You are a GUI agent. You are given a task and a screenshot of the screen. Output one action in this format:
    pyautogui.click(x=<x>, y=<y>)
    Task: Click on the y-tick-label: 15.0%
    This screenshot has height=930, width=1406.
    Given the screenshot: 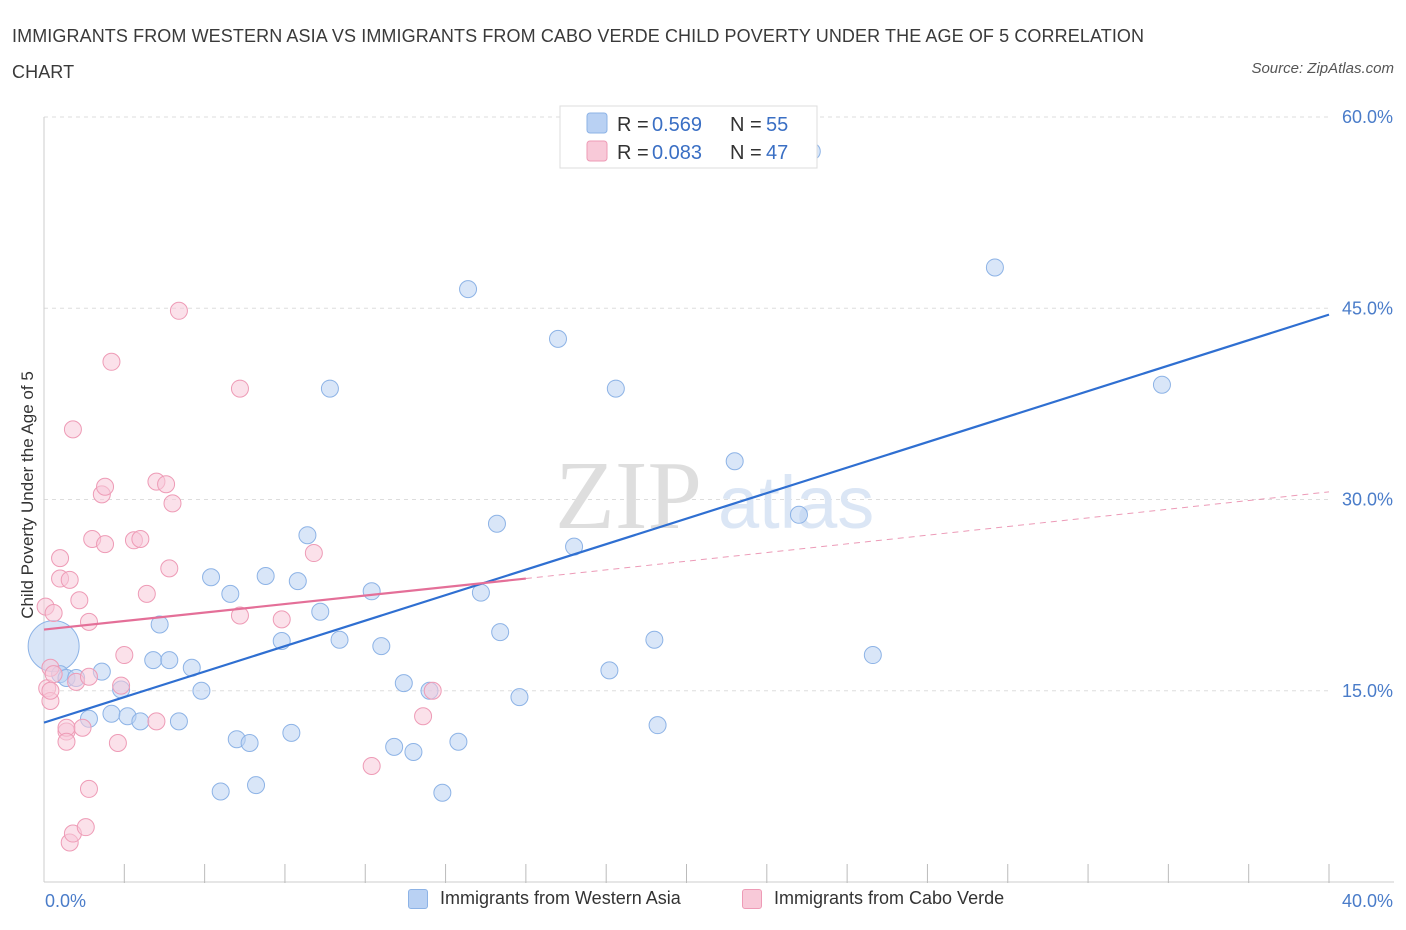 What is the action you would take?
    pyautogui.click(x=1367, y=691)
    